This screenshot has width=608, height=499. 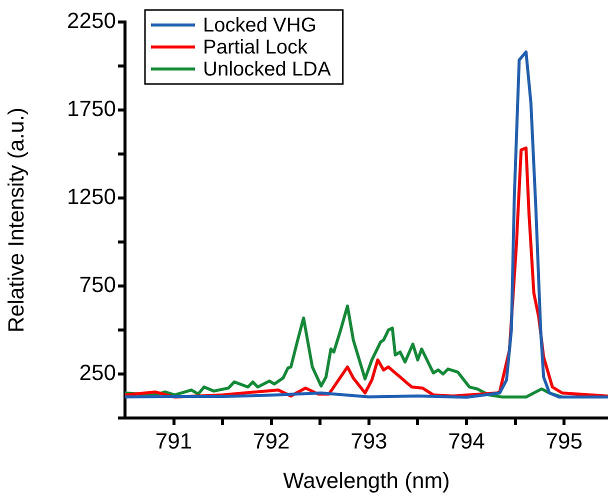 I want to click on y-tick-label: 750, so click(x=97, y=285).